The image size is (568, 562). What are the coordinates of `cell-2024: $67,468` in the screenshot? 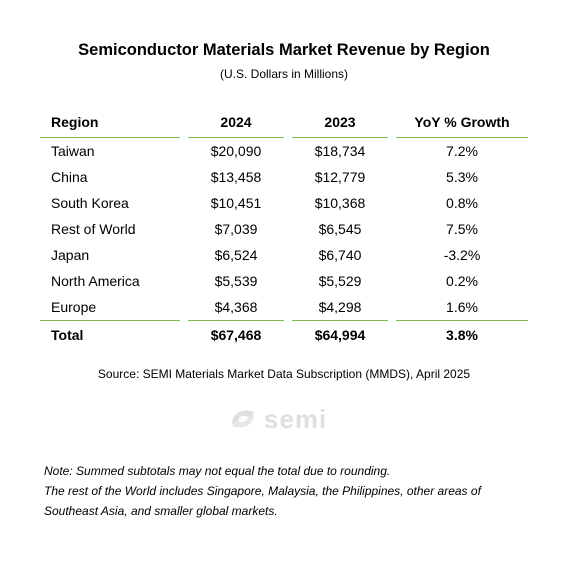 It's located at (236, 335).